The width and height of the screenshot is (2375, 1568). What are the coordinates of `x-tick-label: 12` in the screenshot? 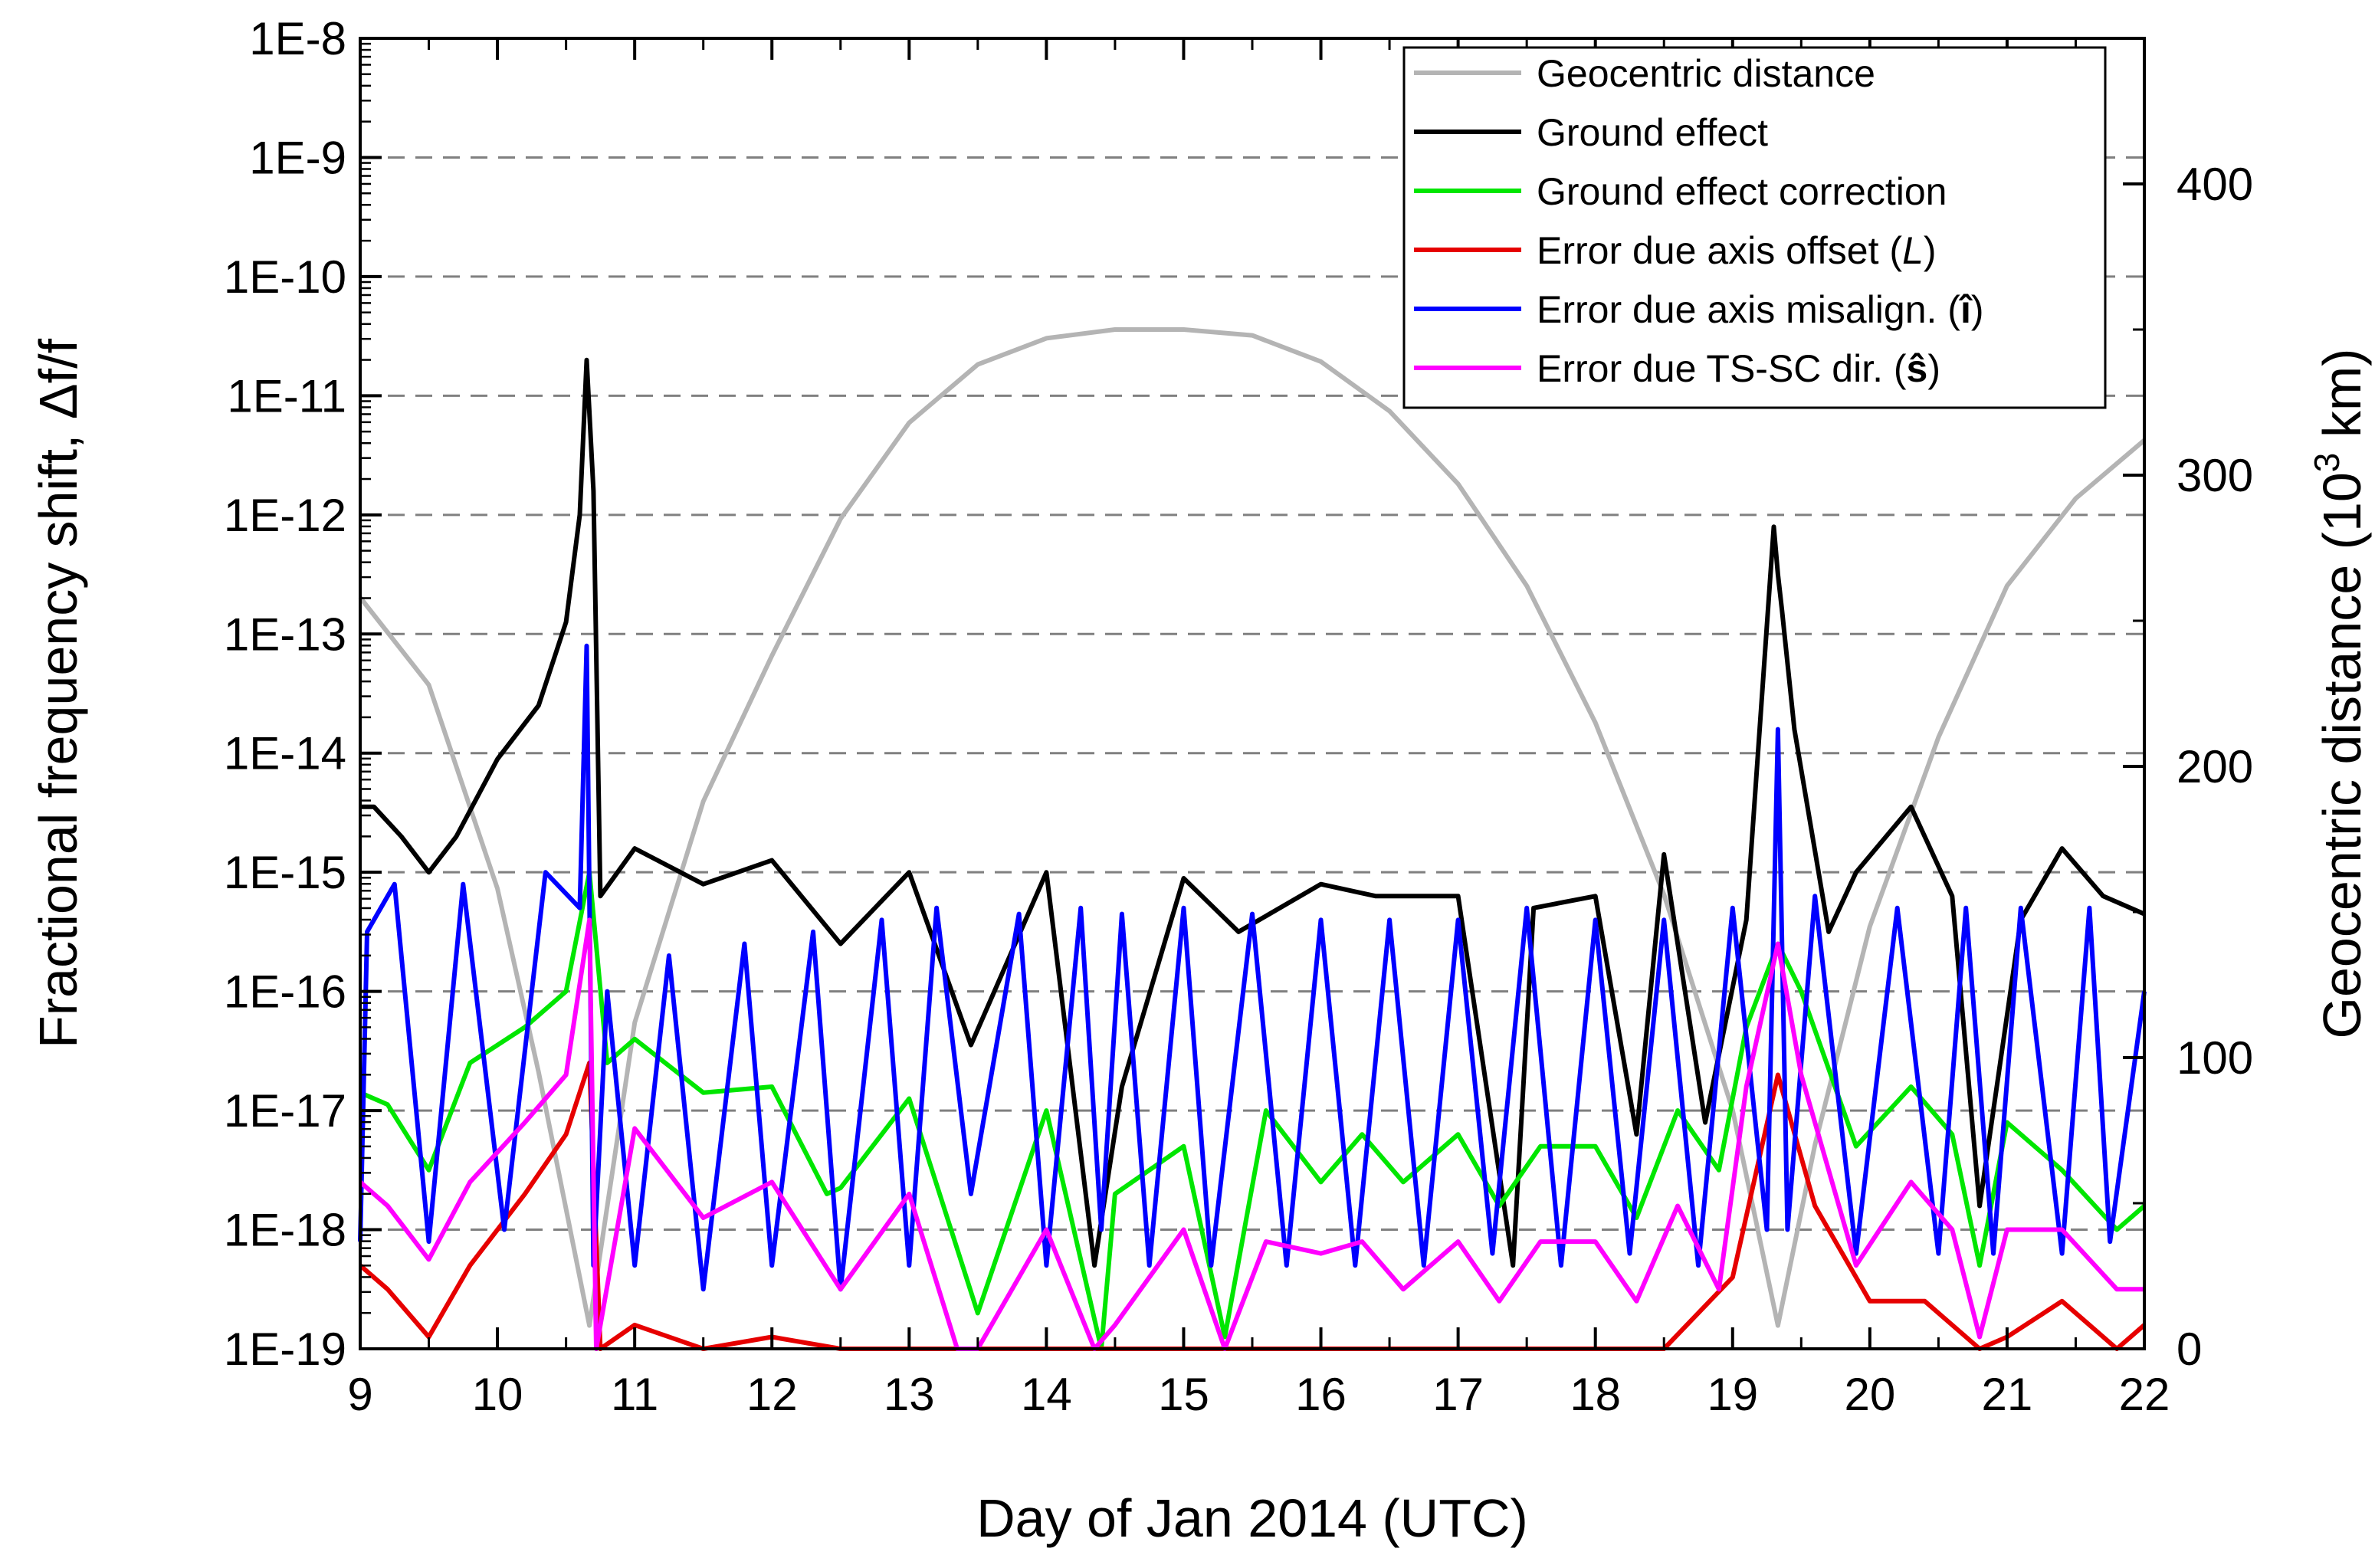 It's located at (772, 1394).